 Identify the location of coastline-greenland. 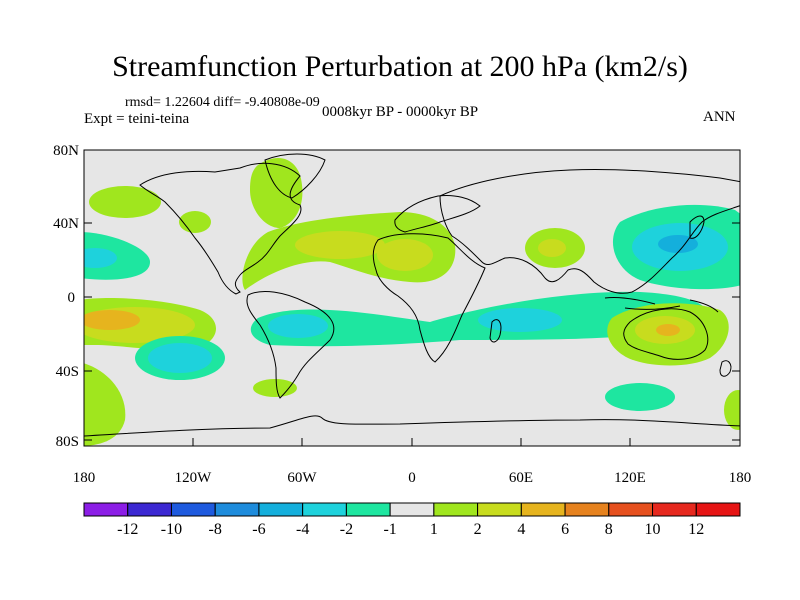
(295, 176).